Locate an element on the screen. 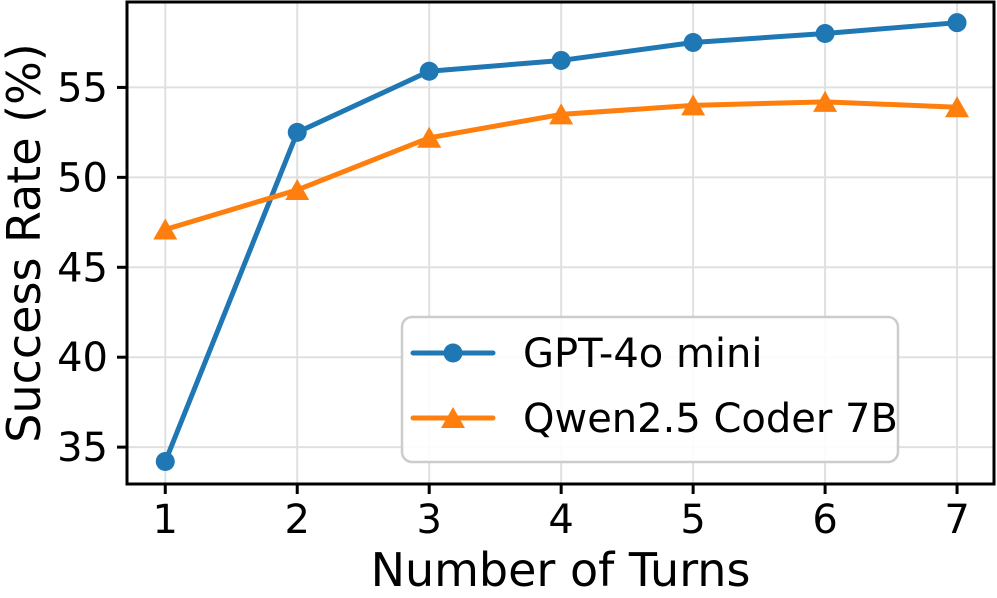  legend-label-gpt-4o-mini: GPT-4o mini is located at coordinates (643, 354).